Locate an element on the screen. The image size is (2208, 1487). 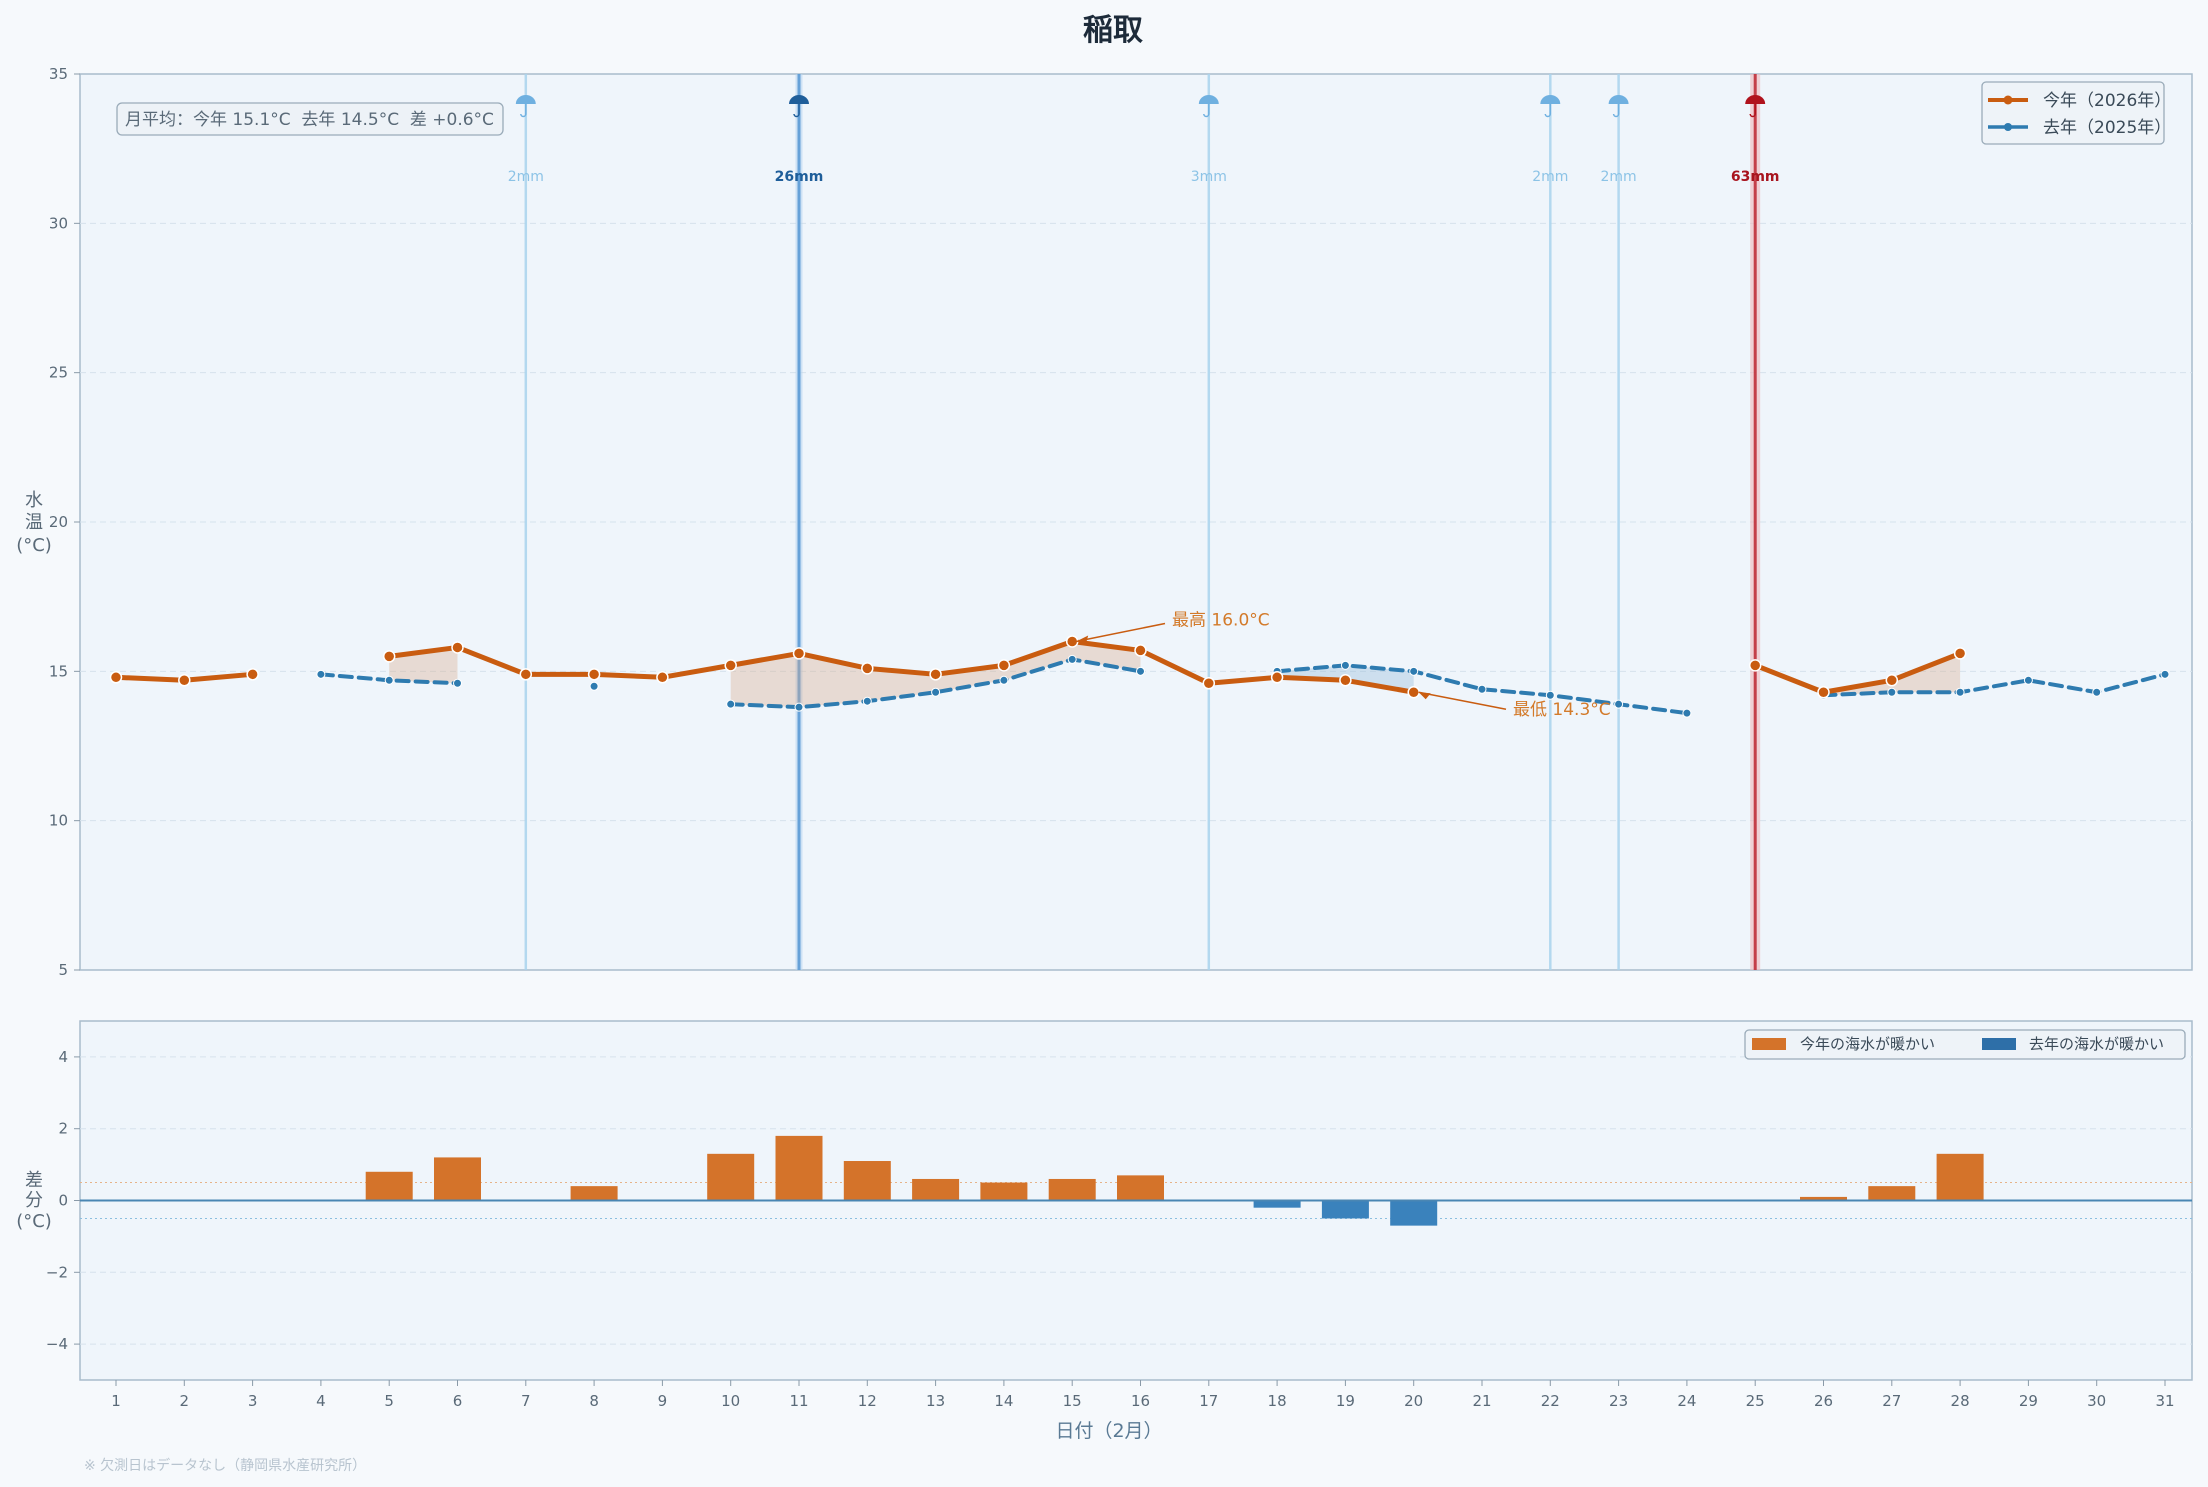
temperature-y-tick-label: 35 is located at coordinates (58, 74).